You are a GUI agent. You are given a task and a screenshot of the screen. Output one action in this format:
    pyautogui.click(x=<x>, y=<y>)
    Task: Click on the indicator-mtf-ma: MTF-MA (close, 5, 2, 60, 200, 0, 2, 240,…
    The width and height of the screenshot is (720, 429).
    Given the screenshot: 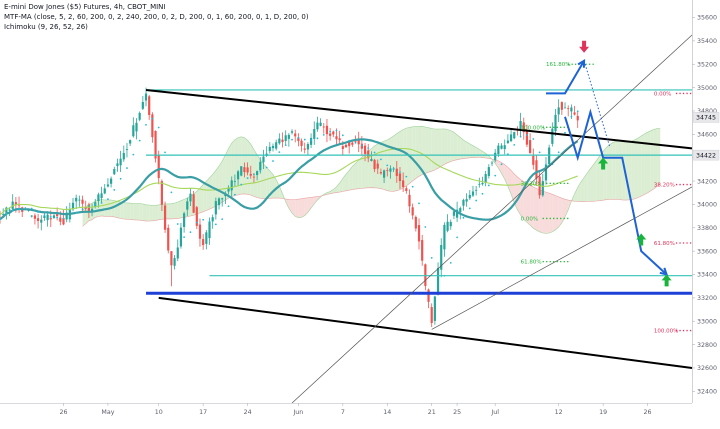 What is the action you would take?
    pyautogui.click(x=156, y=17)
    